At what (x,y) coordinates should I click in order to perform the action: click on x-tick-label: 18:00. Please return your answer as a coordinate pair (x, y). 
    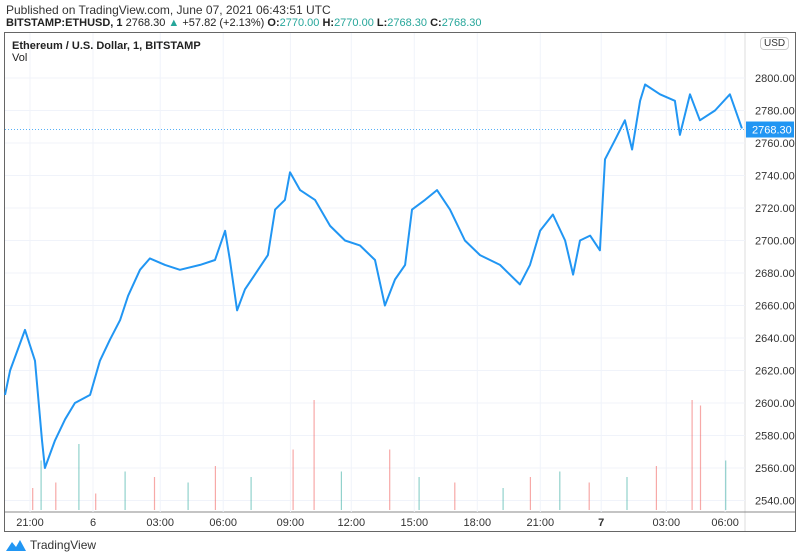
    Looking at the image, I should click on (478, 523).